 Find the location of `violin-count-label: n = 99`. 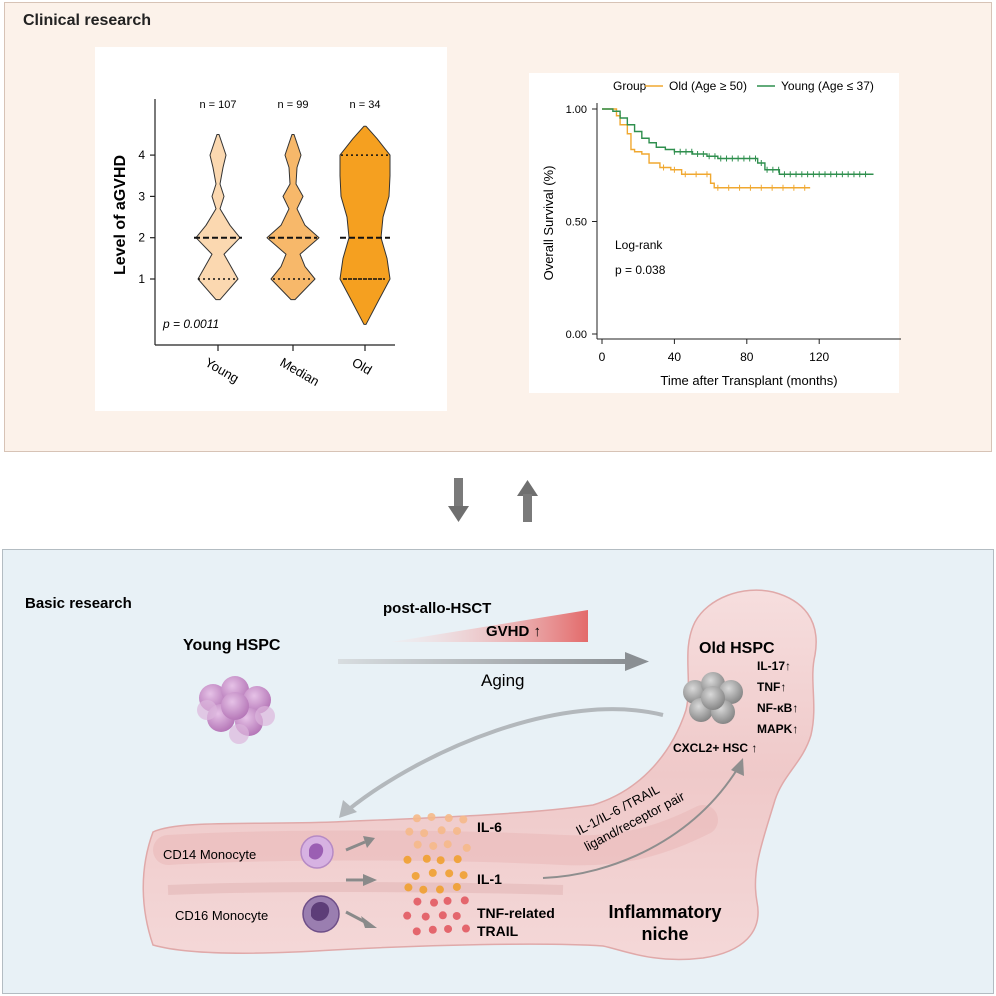

violin-count-label: n = 99 is located at coordinates (293, 105).